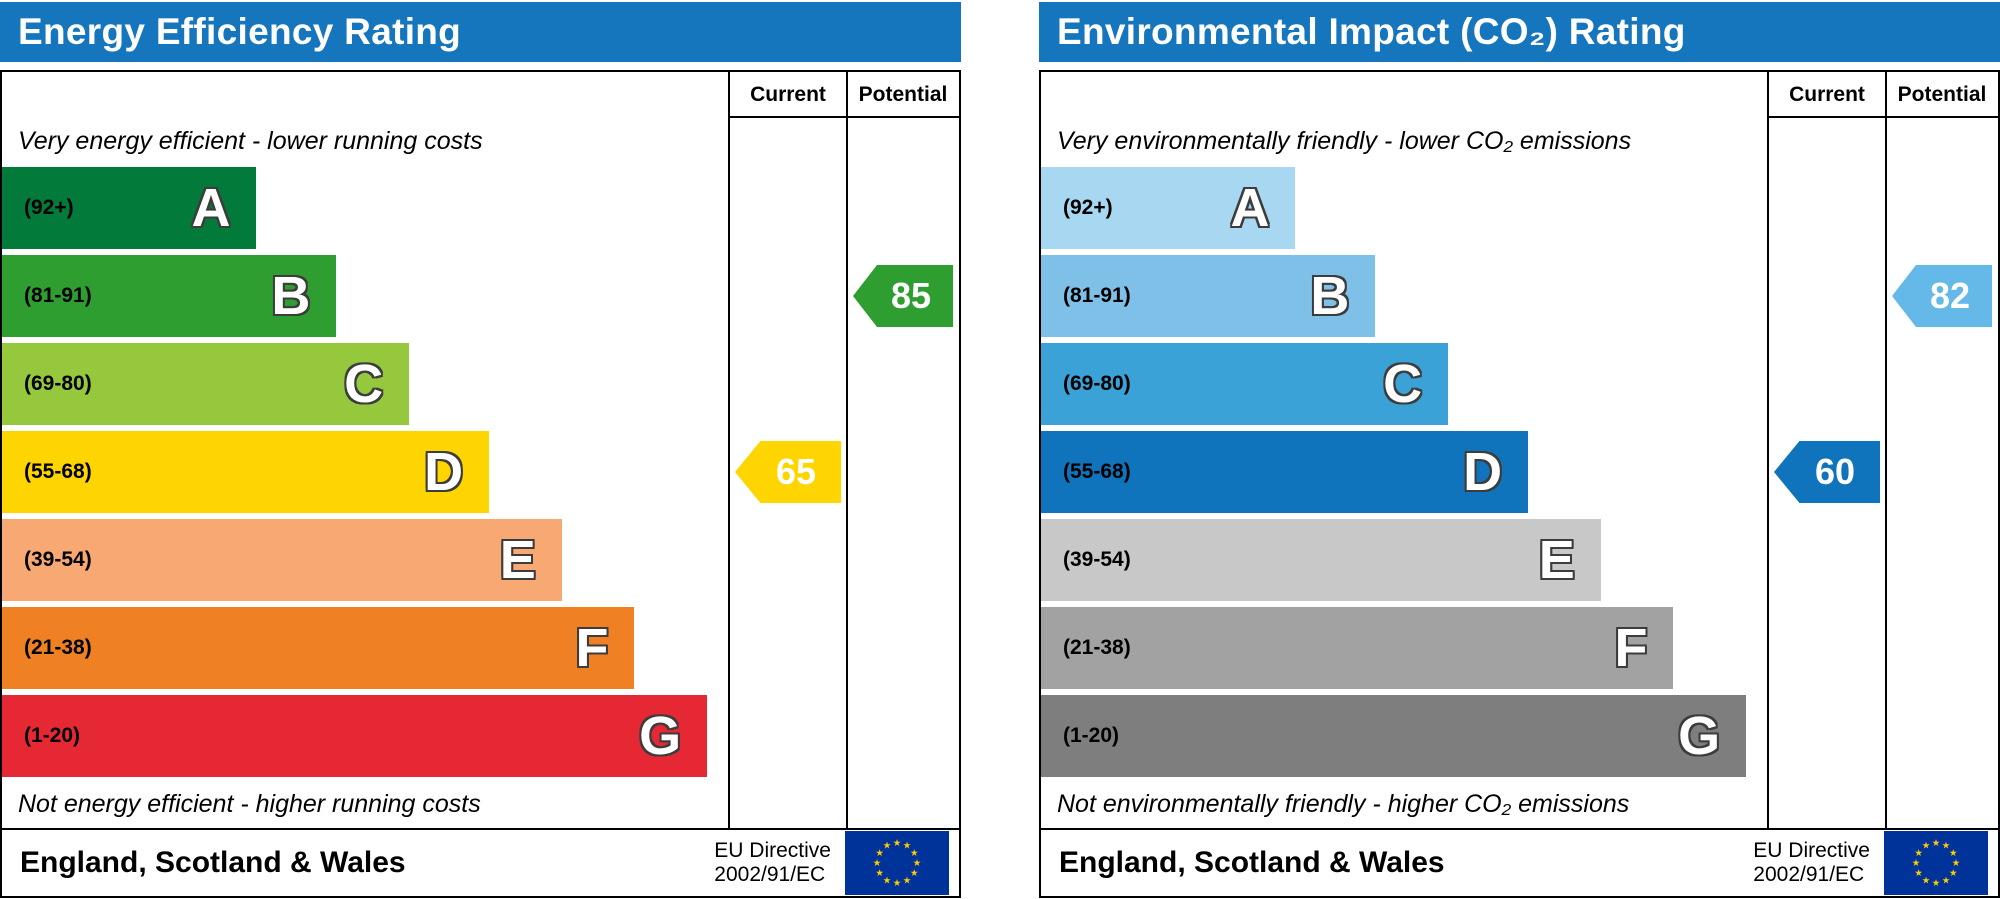 The image size is (2000, 899). I want to click on band-row-f: (21-38) F, so click(365, 648).